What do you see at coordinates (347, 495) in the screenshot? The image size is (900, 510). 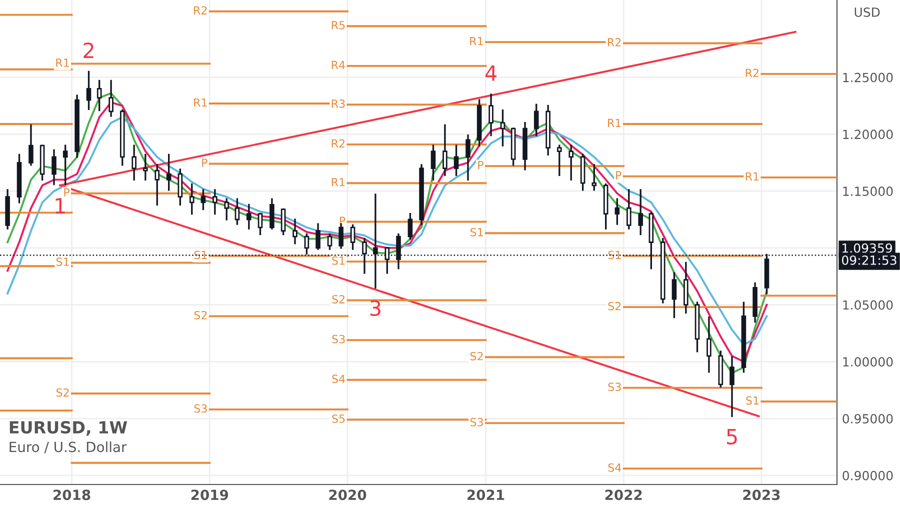 I see `x-tick-label: 2020` at bounding box center [347, 495].